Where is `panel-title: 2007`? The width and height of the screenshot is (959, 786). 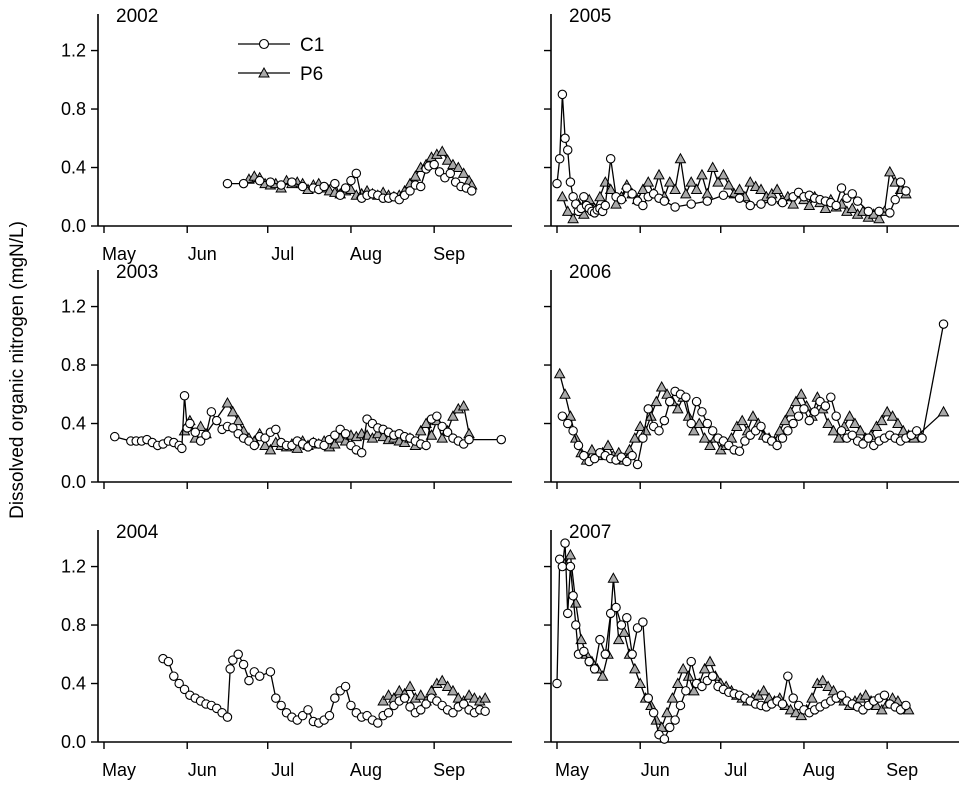
panel-title: 2007 is located at coordinates (590, 532).